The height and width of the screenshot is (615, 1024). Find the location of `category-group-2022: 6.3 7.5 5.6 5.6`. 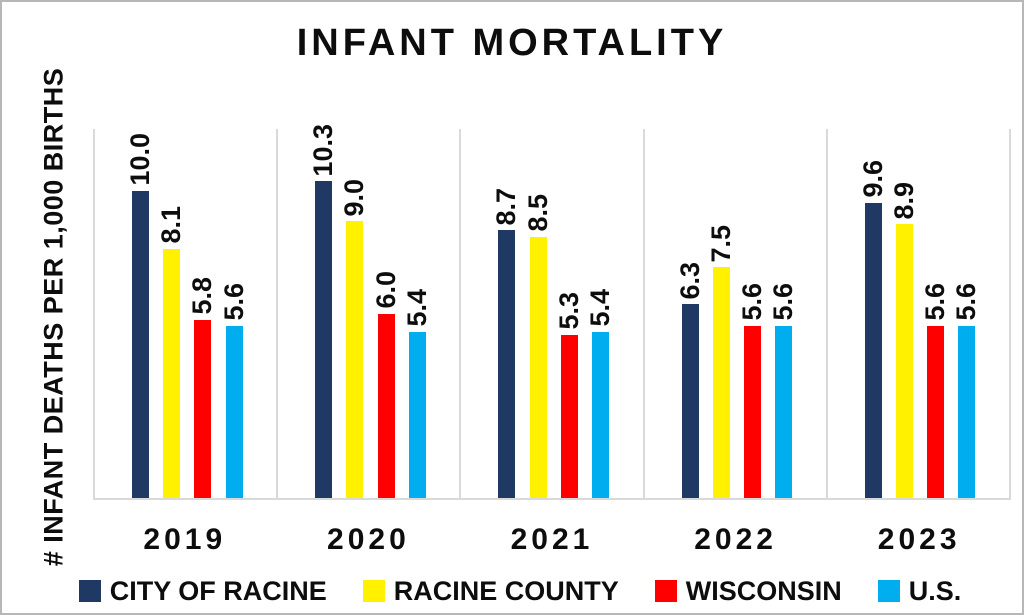

category-group-2022: 6.3 7.5 5.6 5.6 is located at coordinates (736, 313).